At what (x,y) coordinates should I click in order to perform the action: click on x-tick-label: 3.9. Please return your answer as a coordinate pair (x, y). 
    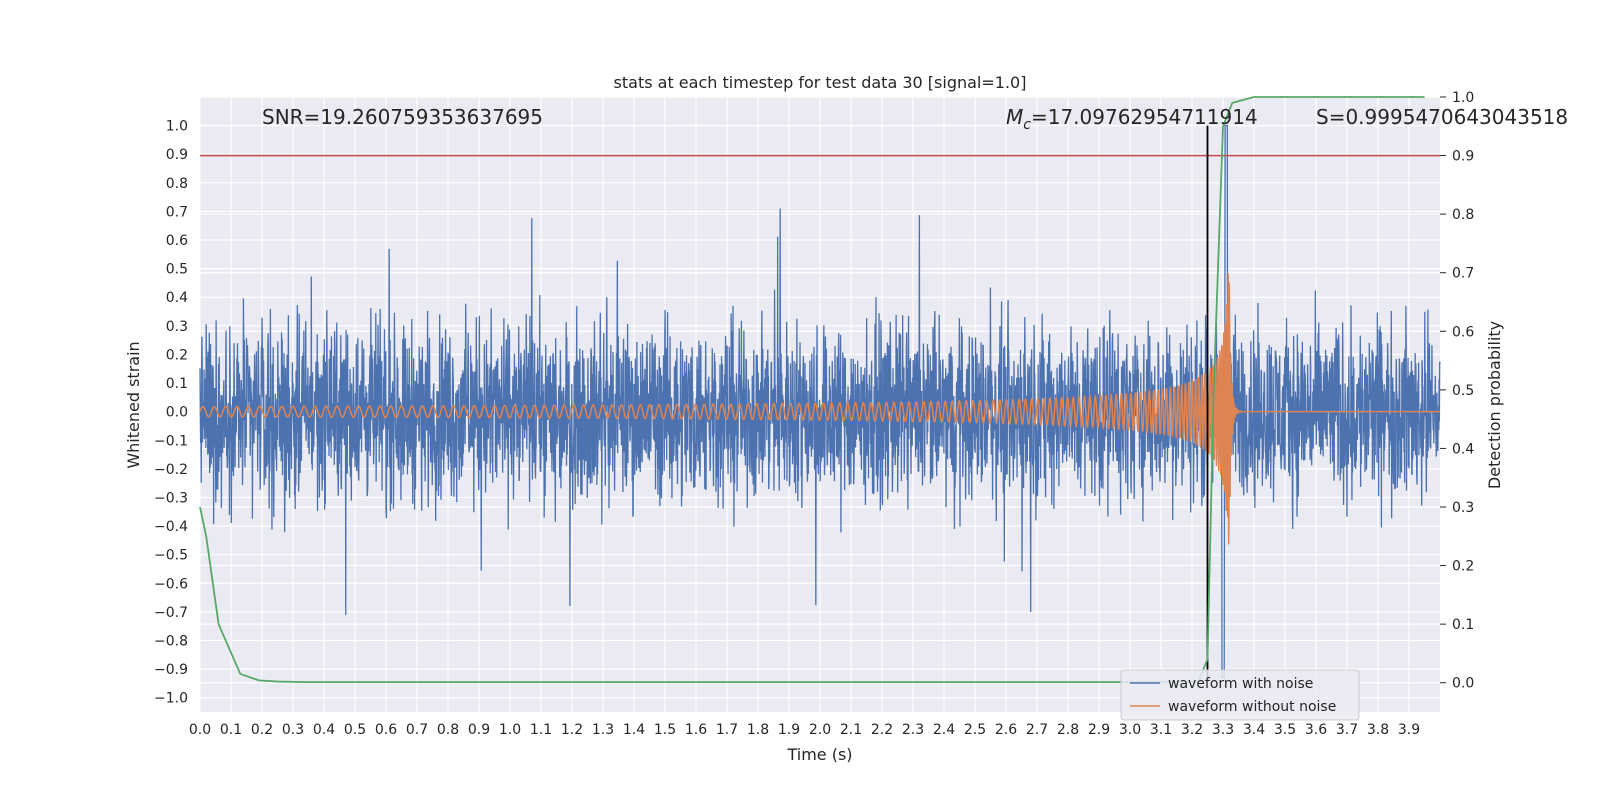
    Looking at the image, I should click on (1409, 730).